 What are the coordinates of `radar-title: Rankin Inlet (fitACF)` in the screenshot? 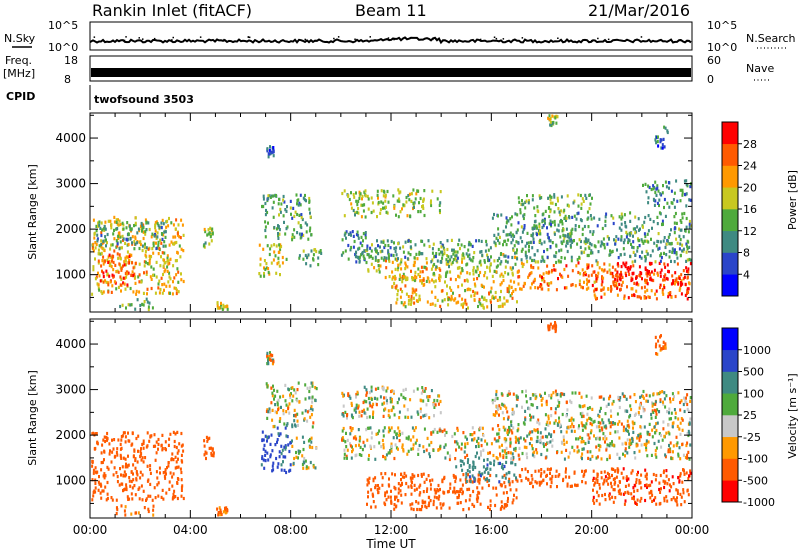 It's located at (172, 10).